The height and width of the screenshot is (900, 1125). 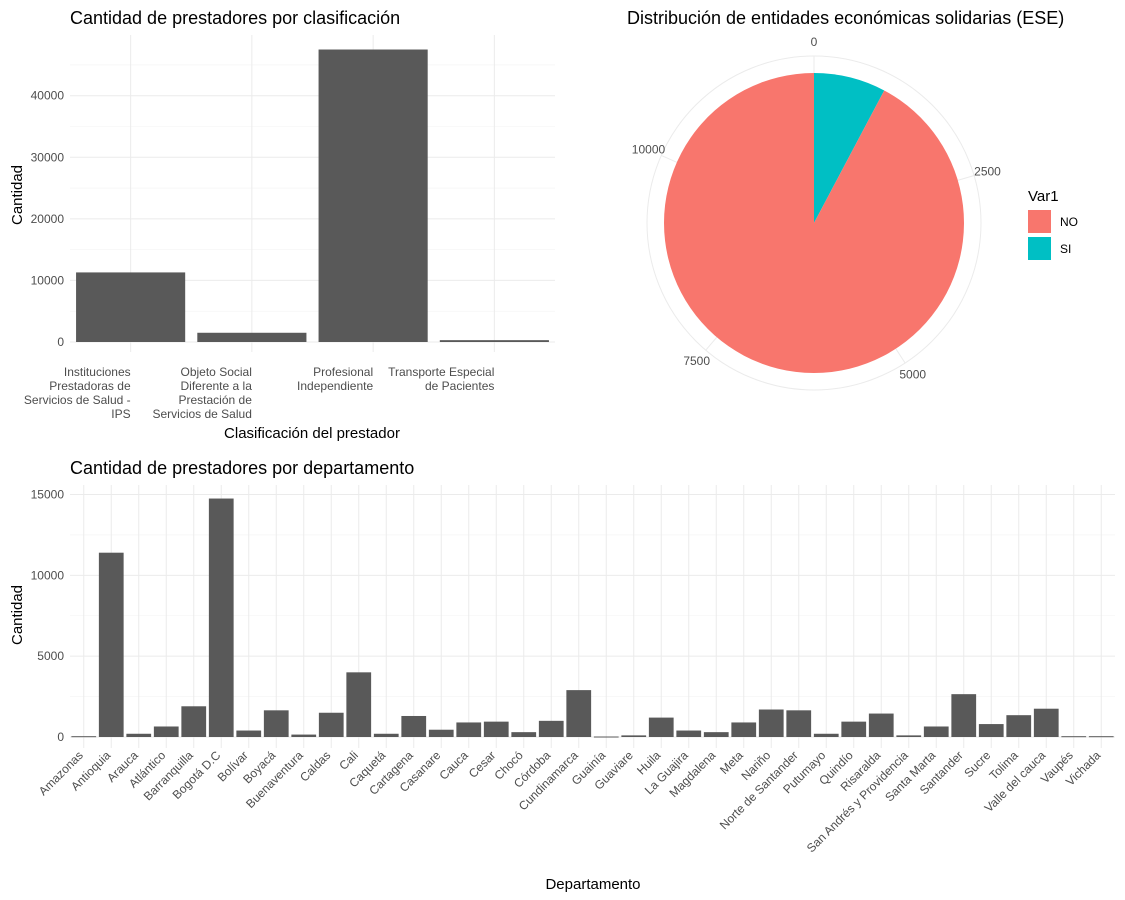 I want to click on classification-x-axis-title: Clasificación del prestador, so click(x=312, y=433).